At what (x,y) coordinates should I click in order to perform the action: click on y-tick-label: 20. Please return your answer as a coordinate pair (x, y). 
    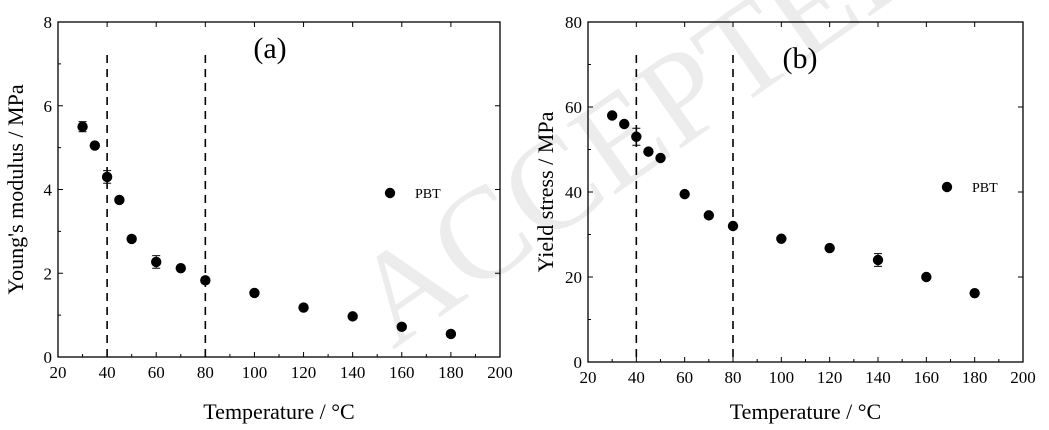
    Looking at the image, I should click on (573, 277).